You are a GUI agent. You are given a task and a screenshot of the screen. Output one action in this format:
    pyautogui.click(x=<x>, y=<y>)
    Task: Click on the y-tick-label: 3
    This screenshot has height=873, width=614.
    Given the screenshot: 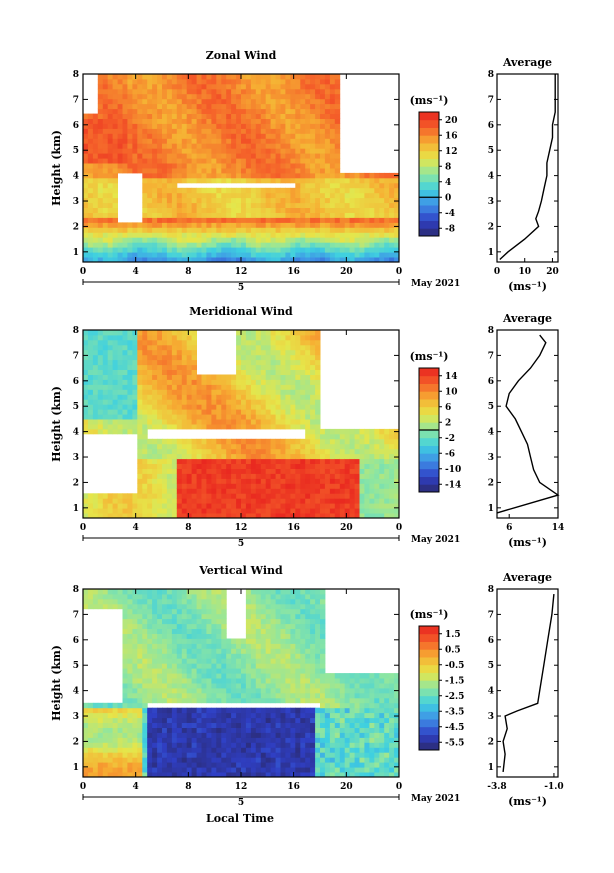 What is the action you would take?
    pyautogui.click(x=76, y=202)
    